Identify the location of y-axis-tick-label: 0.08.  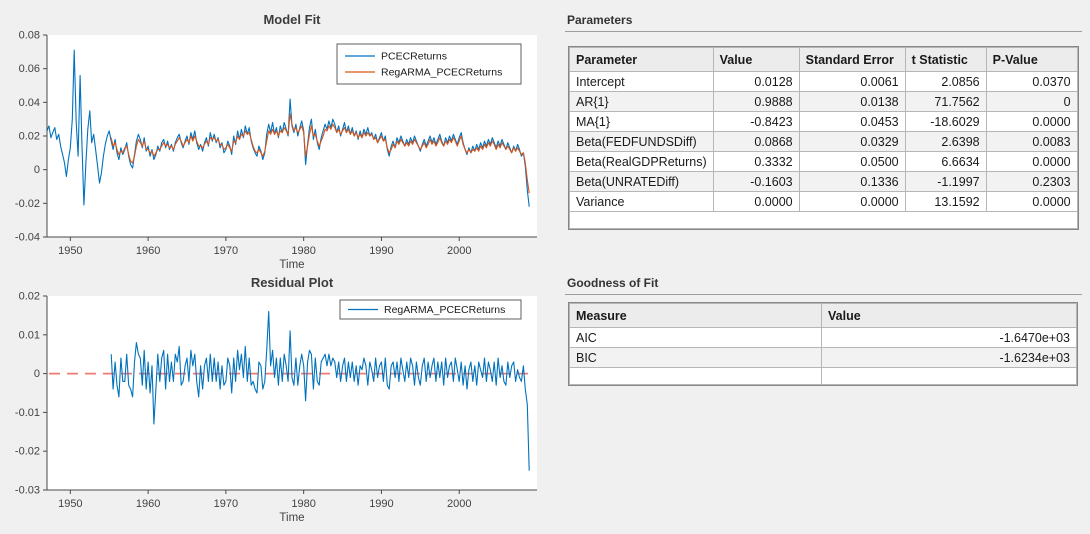
(29, 36).